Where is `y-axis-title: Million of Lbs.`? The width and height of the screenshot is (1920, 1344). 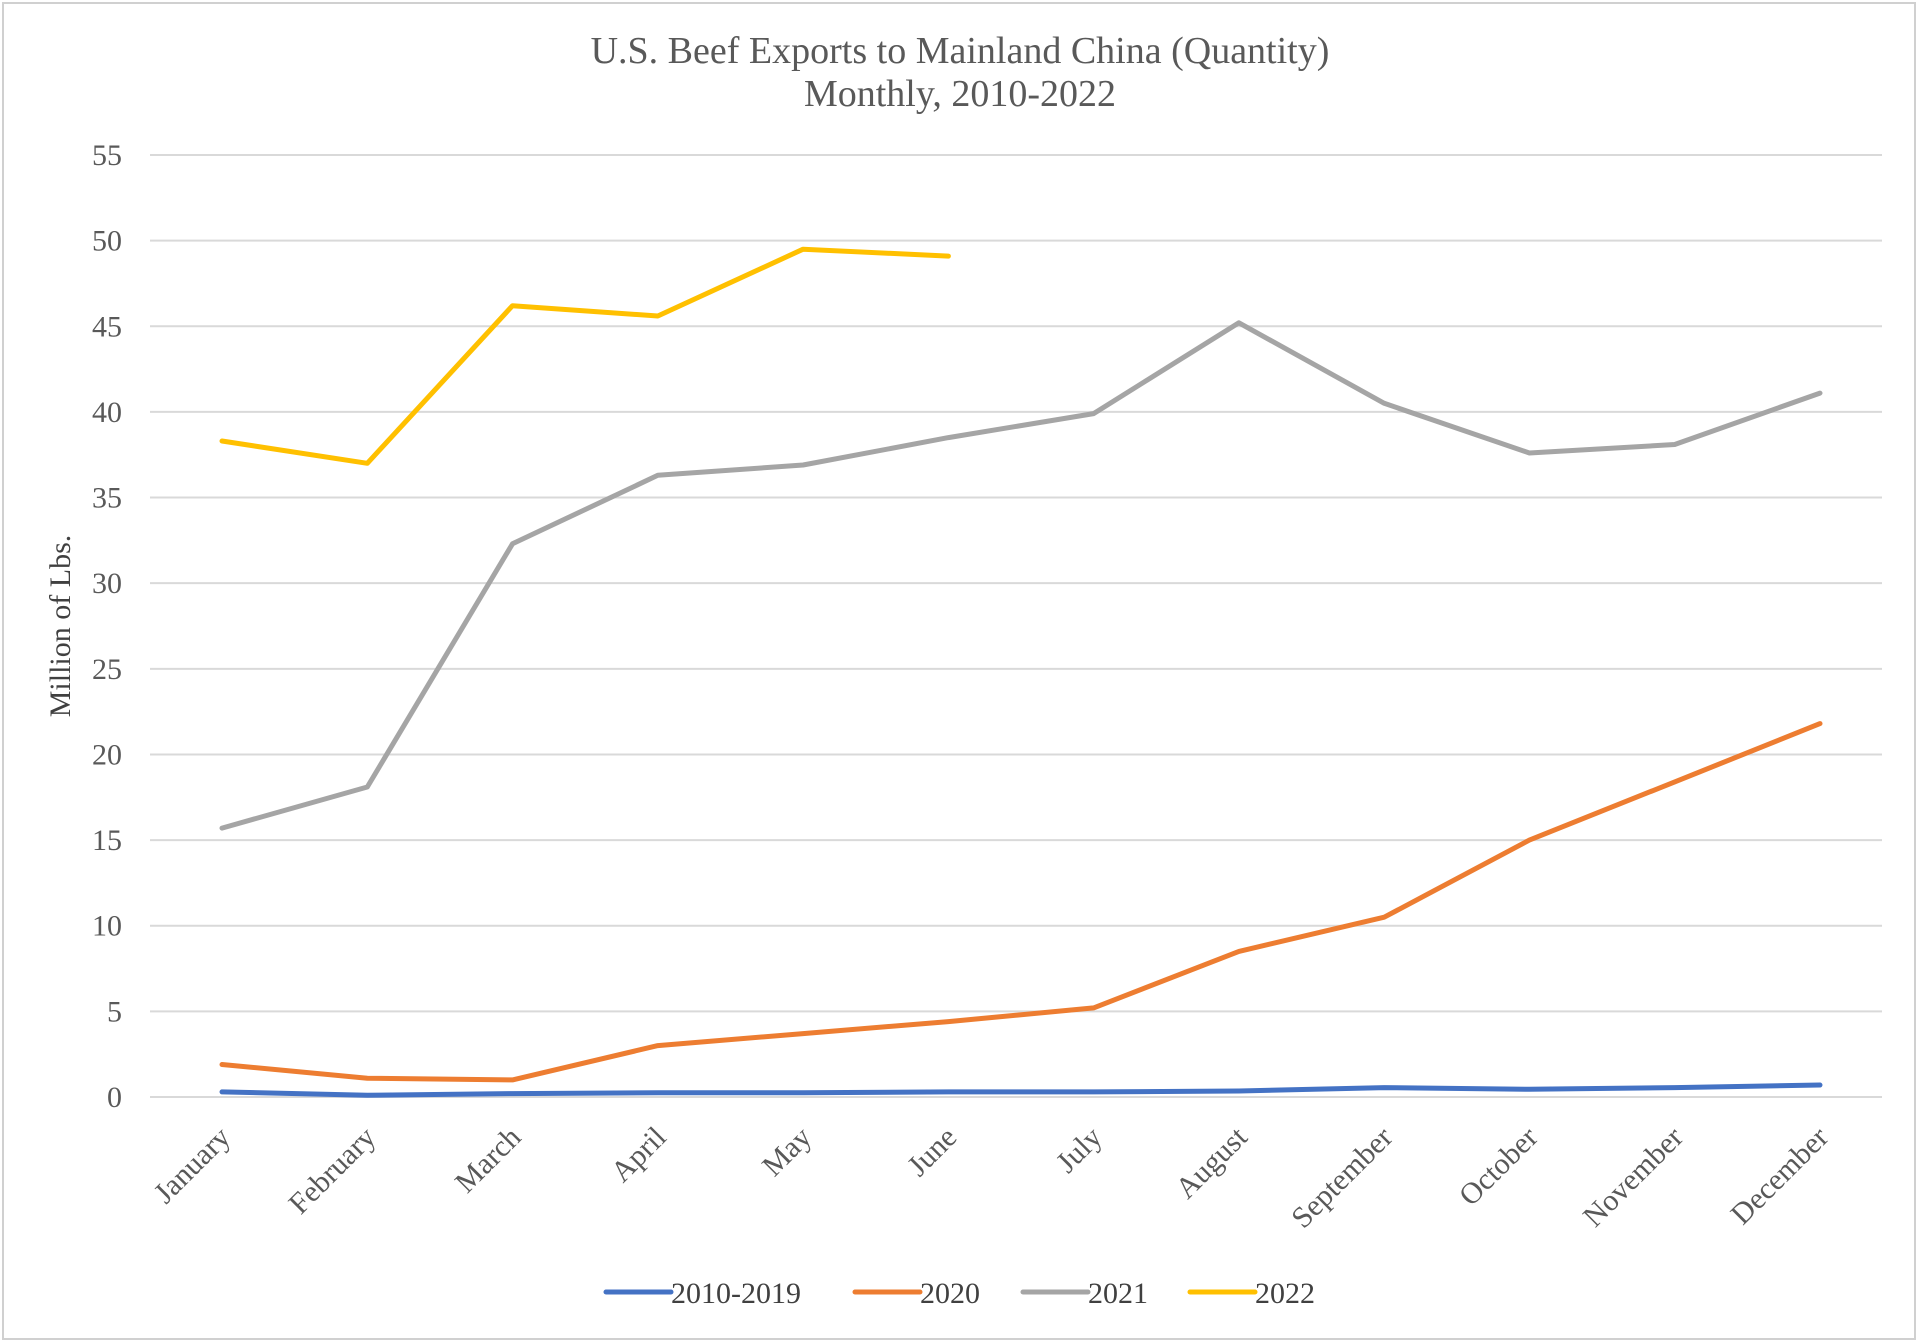 y-axis-title: Million of Lbs. is located at coordinates (60, 626).